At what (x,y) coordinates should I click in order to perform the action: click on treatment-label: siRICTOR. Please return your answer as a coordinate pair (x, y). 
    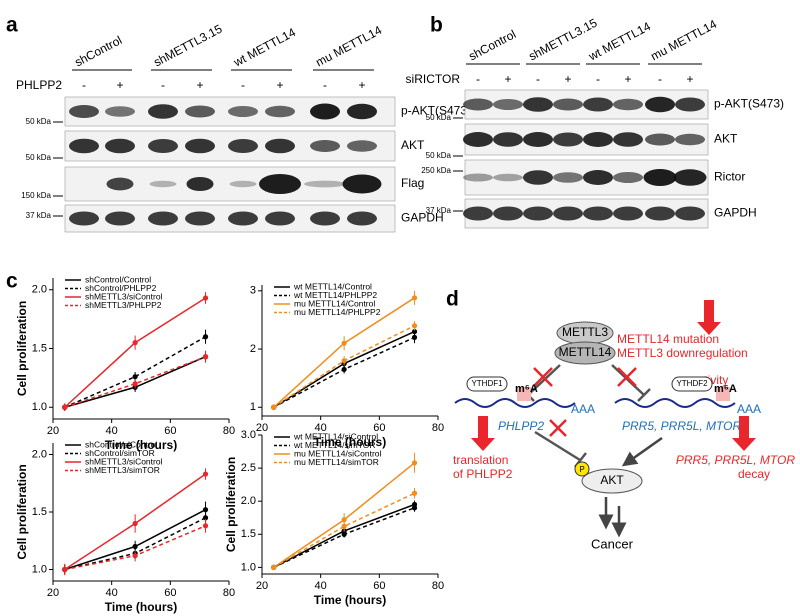
    Looking at the image, I should click on (433, 79).